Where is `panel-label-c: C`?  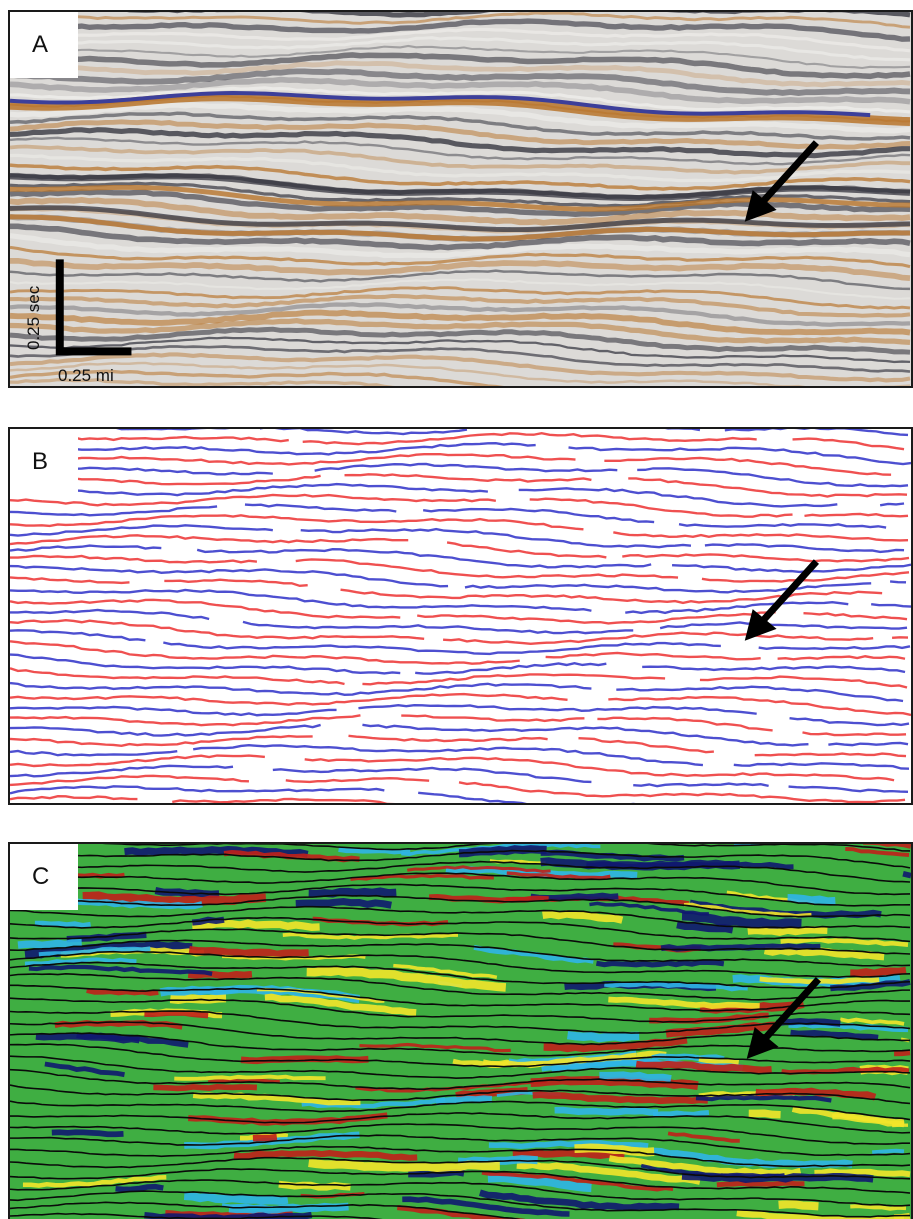 panel-label-c: C is located at coordinates (44, 877).